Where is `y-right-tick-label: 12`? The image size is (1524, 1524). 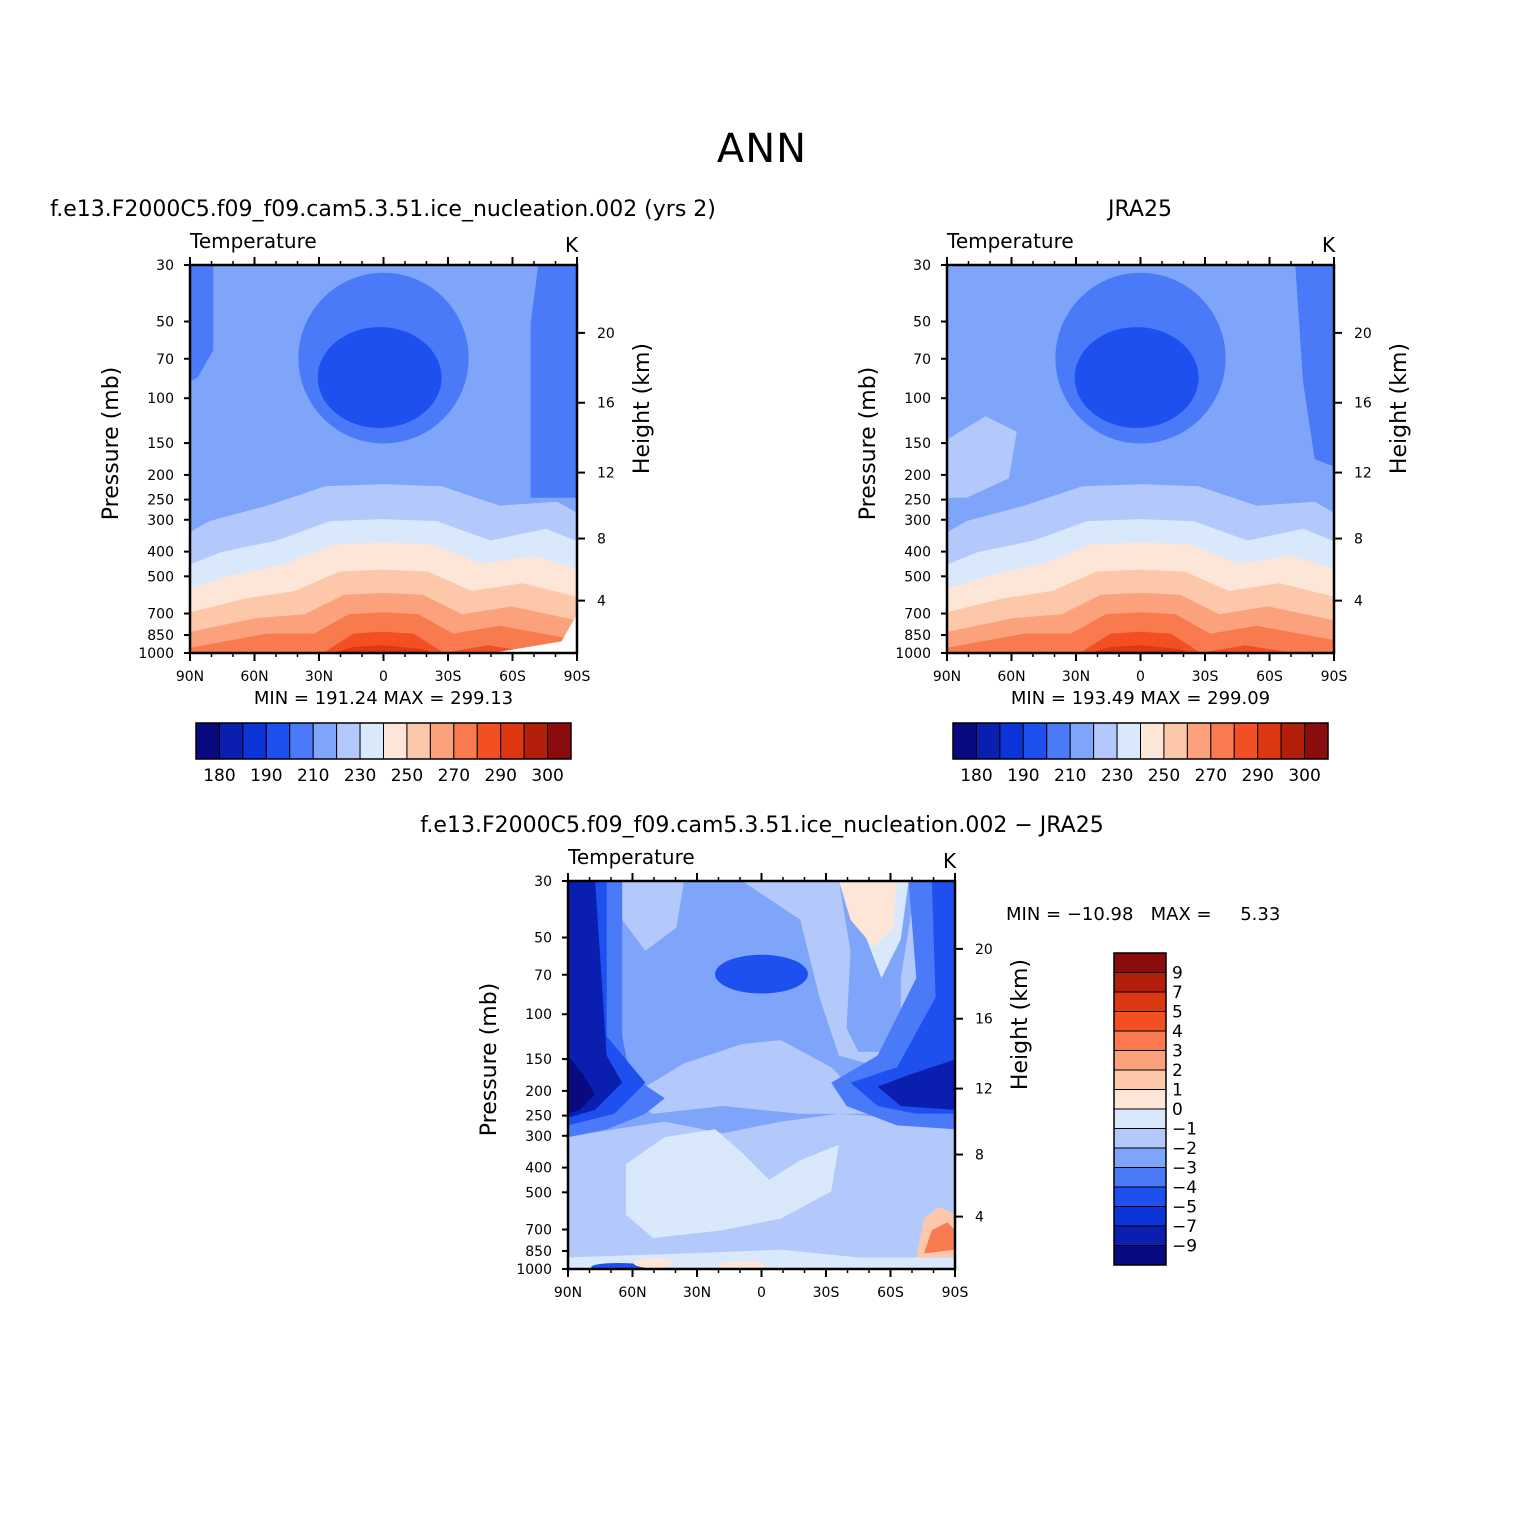
y-right-tick-label: 12 is located at coordinates (984, 1090).